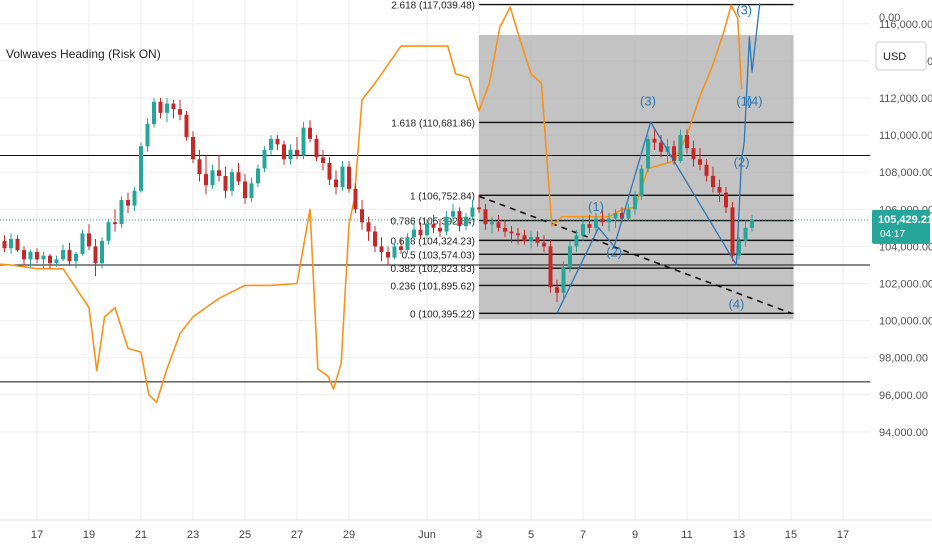 The width and height of the screenshot is (932, 555). What do you see at coordinates (479, 535) in the screenshot?
I see `time-tick-label: 3` at bounding box center [479, 535].